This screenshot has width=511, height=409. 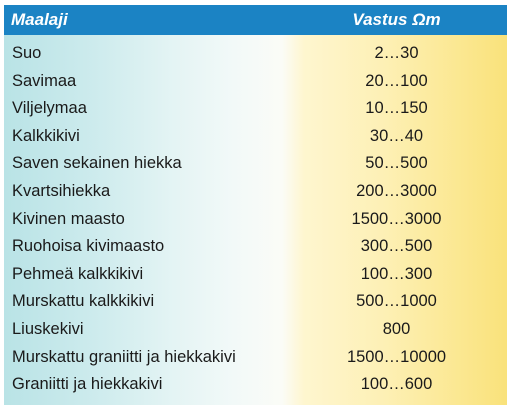 I want to click on table-row: Kalkkikivi 30…40, so click(x=255, y=138).